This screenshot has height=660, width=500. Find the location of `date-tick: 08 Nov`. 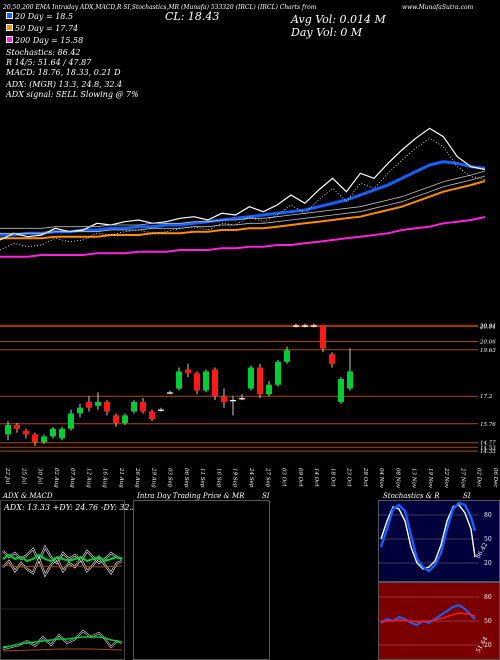

date-tick: 08 Nov is located at coordinates (397, 478).